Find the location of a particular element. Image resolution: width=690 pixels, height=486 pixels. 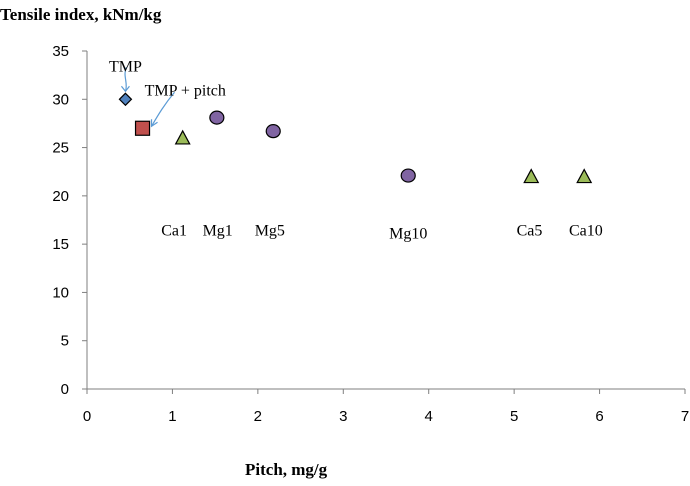

annotation-label-mg5: Mg5 is located at coordinates (270, 231).